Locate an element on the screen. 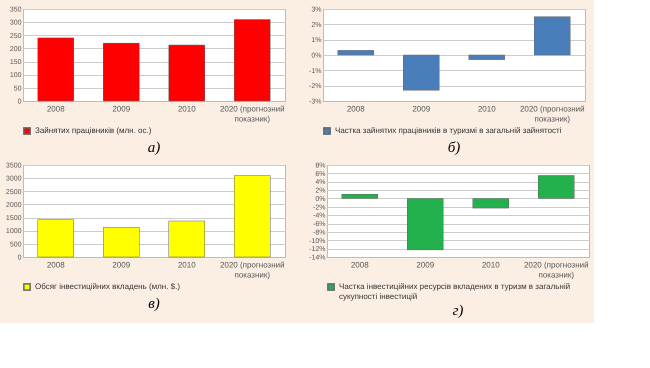 The width and height of the screenshot is (650, 368). legend-label: Частка зайнятих працівників в туризмі в загальній зайнятості is located at coordinates (448, 130).